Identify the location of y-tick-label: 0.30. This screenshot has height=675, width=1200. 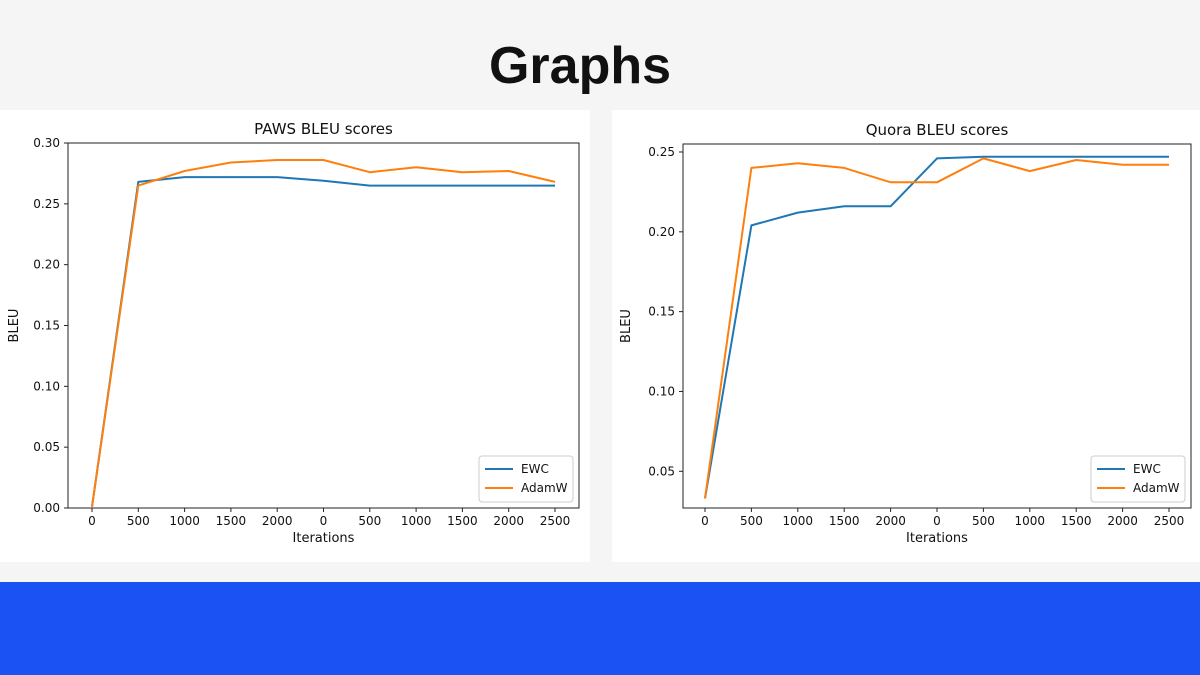
(46, 143).